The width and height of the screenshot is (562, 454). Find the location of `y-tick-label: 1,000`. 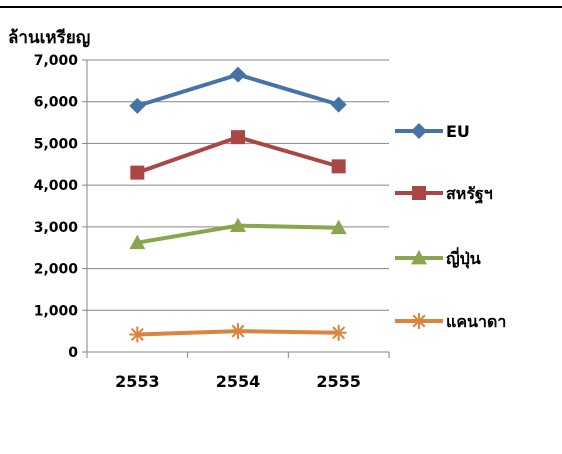

y-tick-label: 1,000 is located at coordinates (56, 311).